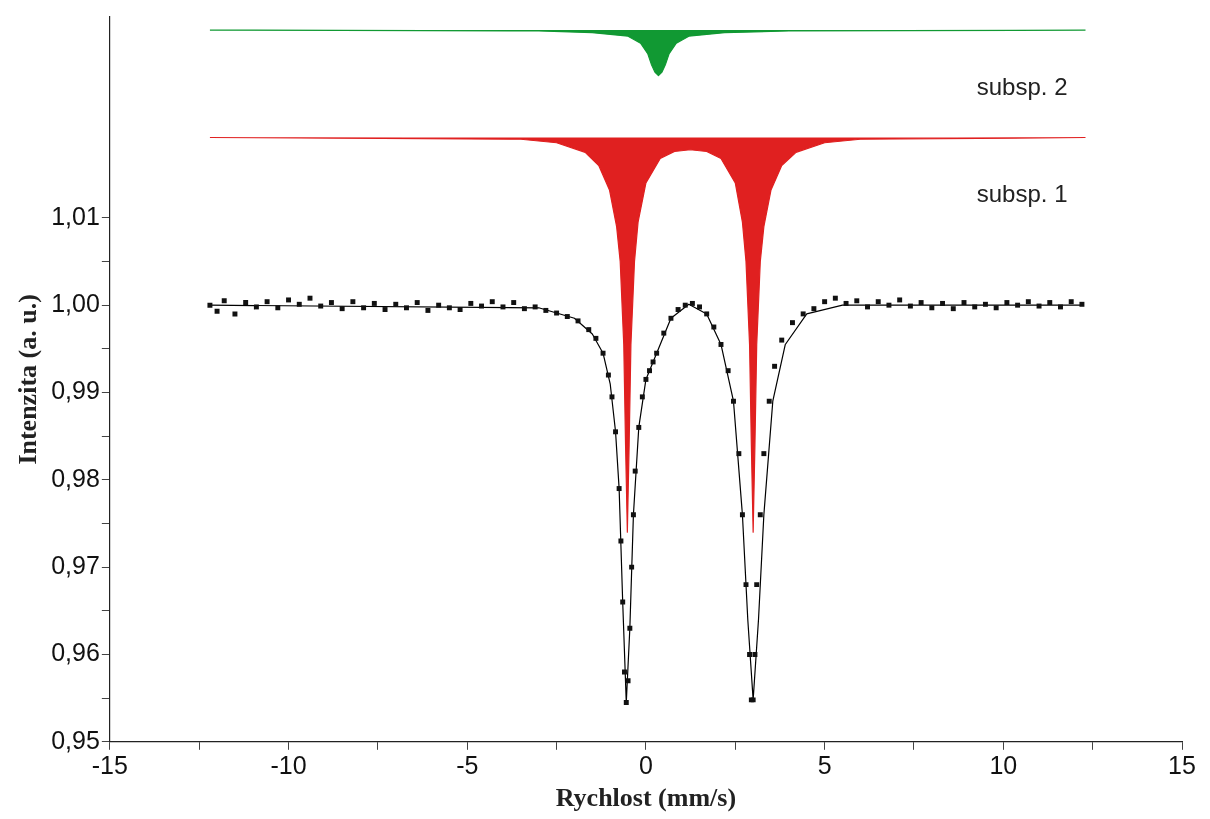  I want to click on x-tick-label: 10, so click(1003, 764).